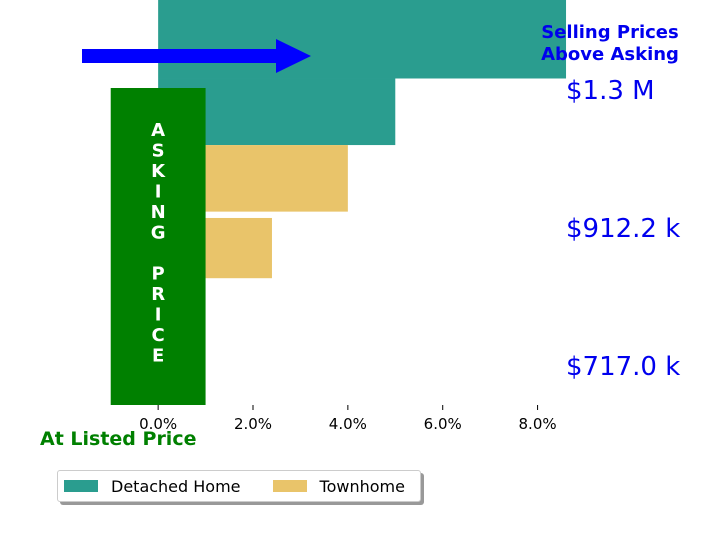 The width and height of the screenshot is (727, 541). I want to click on x-axis-ticks: 0.0% 2.0% 4.0% 6.0% 8.0%, so click(348, 419).